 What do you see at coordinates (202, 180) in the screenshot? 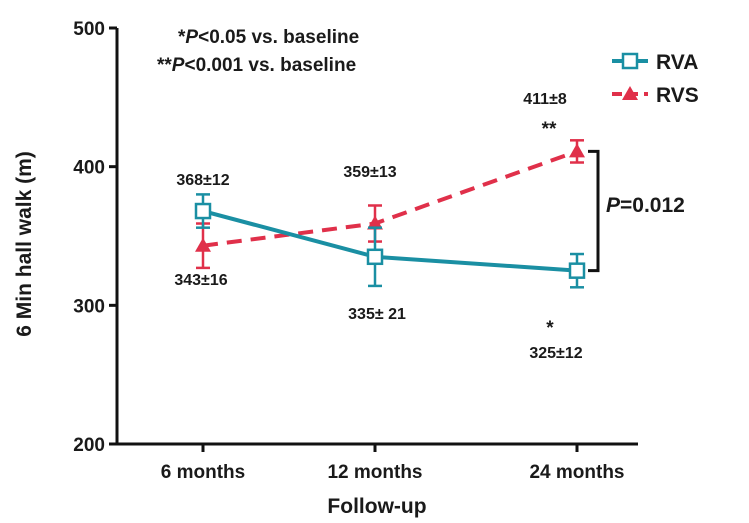
I see `rva-data-label: 368±12` at bounding box center [202, 180].